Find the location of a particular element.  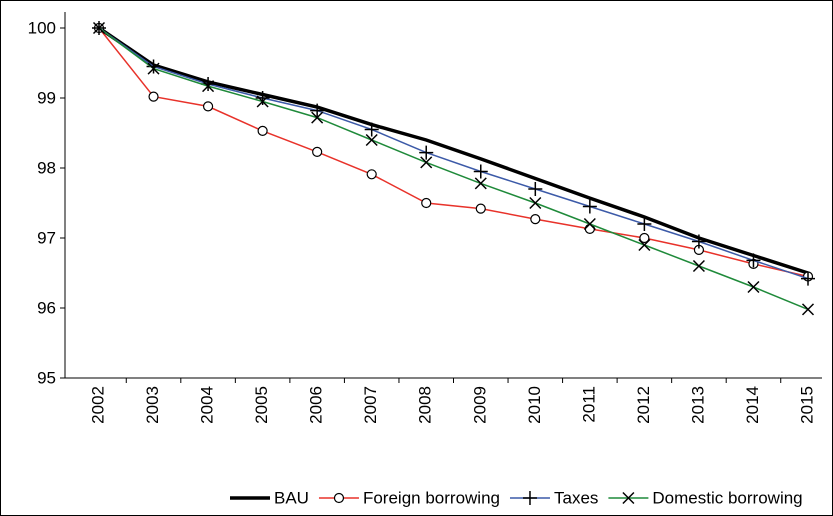

x-tick-label: 2015 is located at coordinates (806, 405).